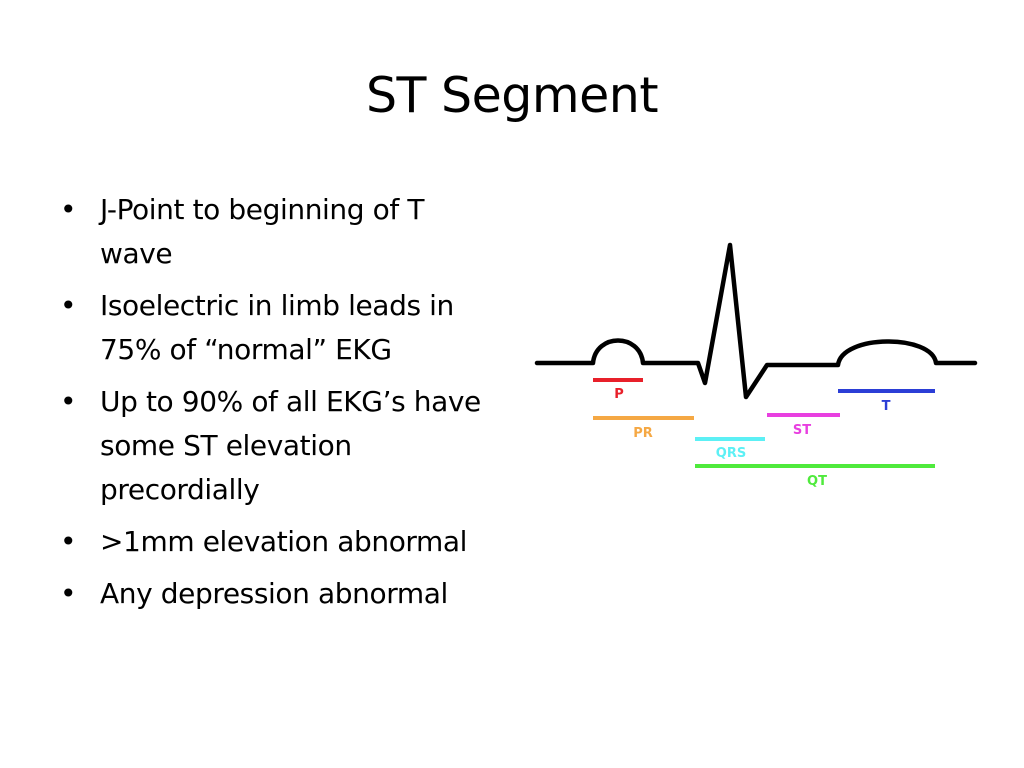 This screenshot has width=1024, height=768. I want to click on qt-label: QT, so click(817, 481).